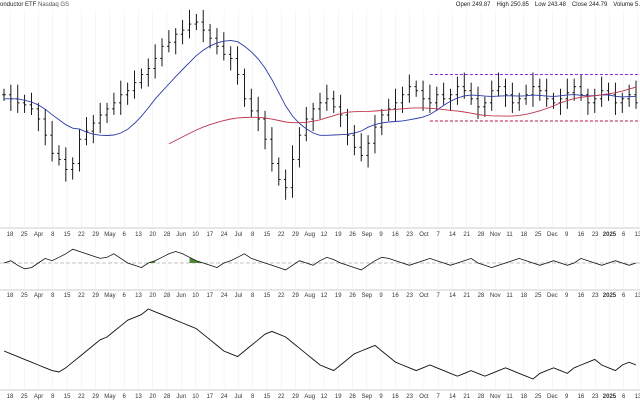 Image resolution: width=640 pixels, height=400 pixels. I want to click on open-quote: Open 249.87, so click(473, 5).